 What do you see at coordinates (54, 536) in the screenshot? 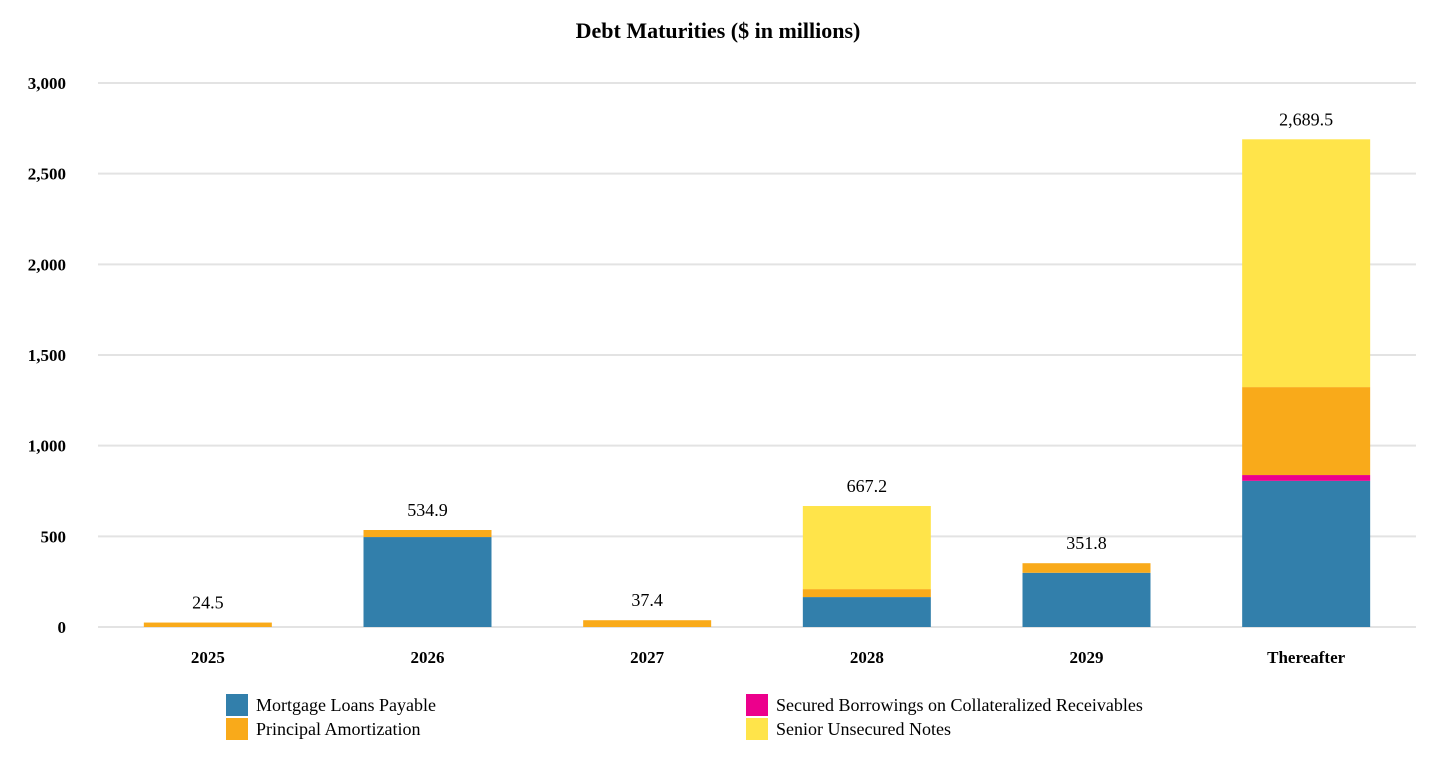
I see `y-tick-label: 500` at bounding box center [54, 536].